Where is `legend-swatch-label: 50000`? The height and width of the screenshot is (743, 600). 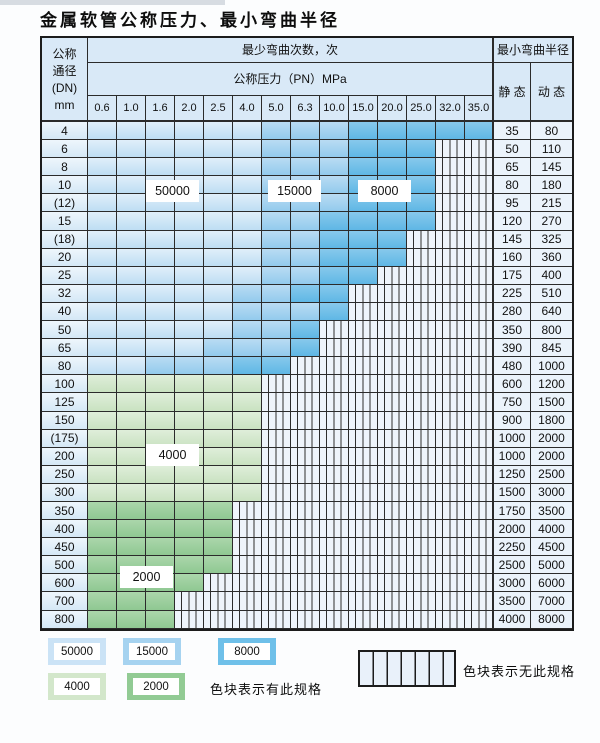 legend-swatch-label: 50000 is located at coordinates (77, 651).